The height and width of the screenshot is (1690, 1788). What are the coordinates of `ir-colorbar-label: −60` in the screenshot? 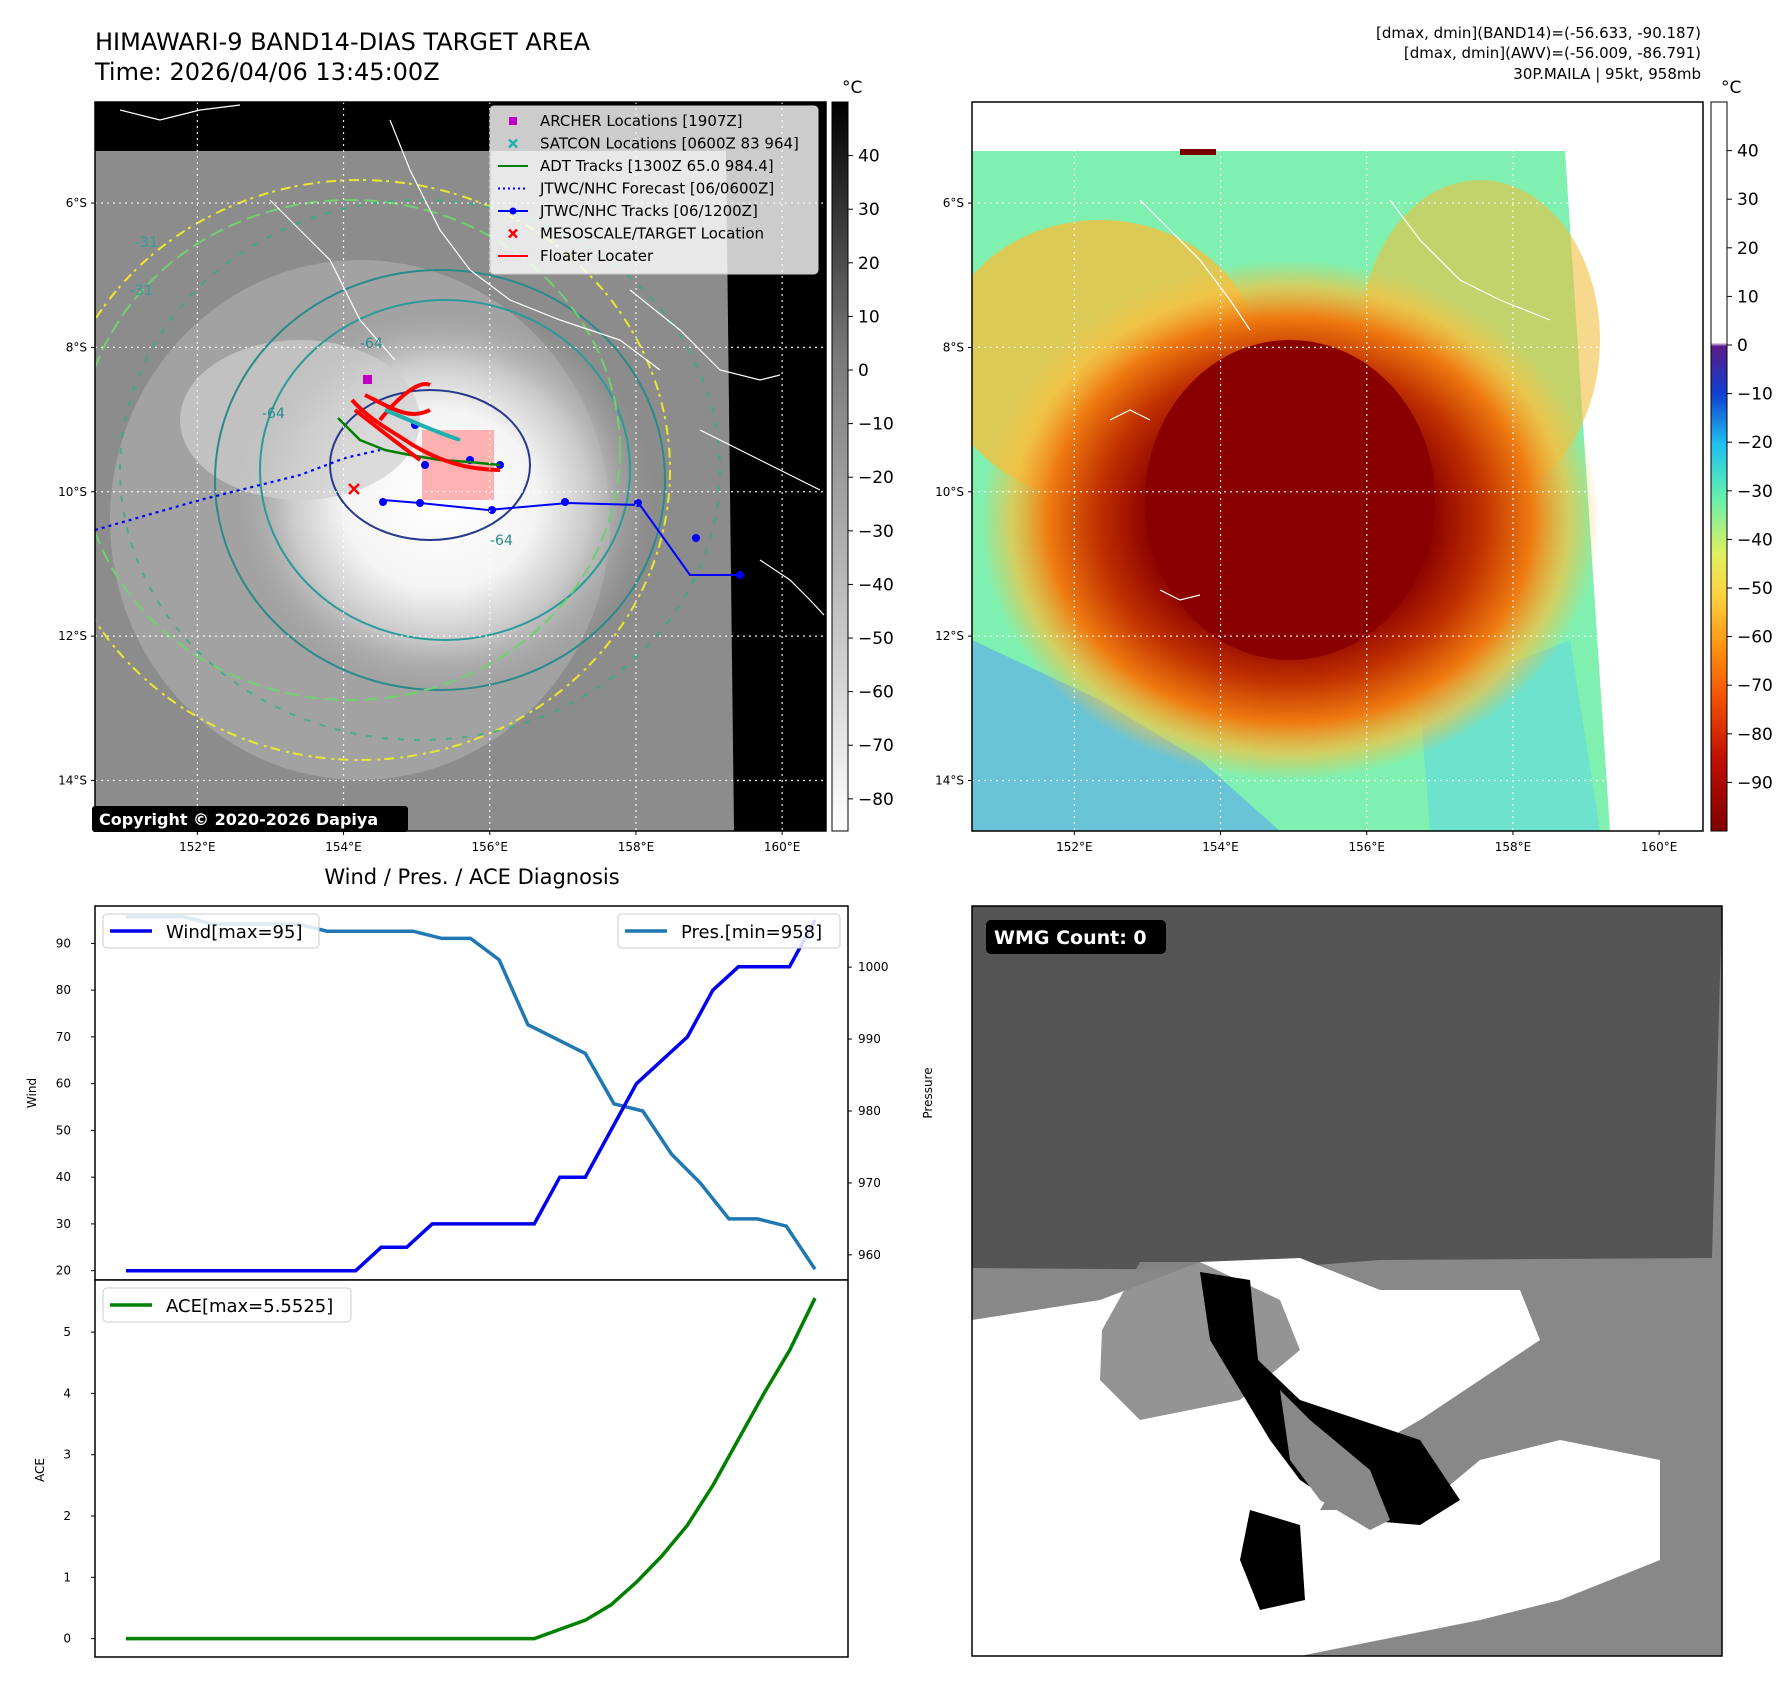 It's located at (876, 693).